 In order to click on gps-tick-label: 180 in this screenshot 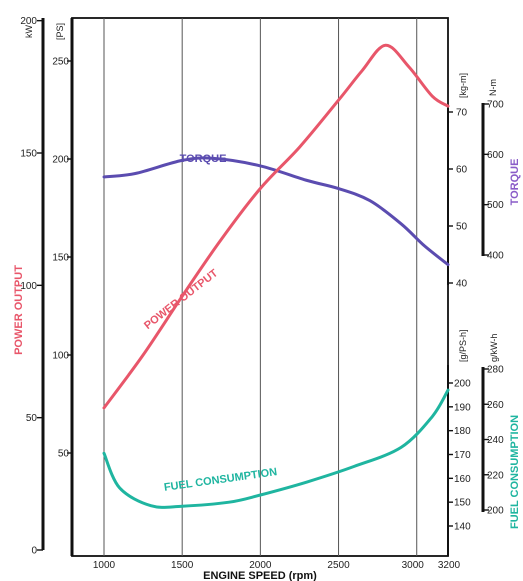, I will do `click(462, 431)`.